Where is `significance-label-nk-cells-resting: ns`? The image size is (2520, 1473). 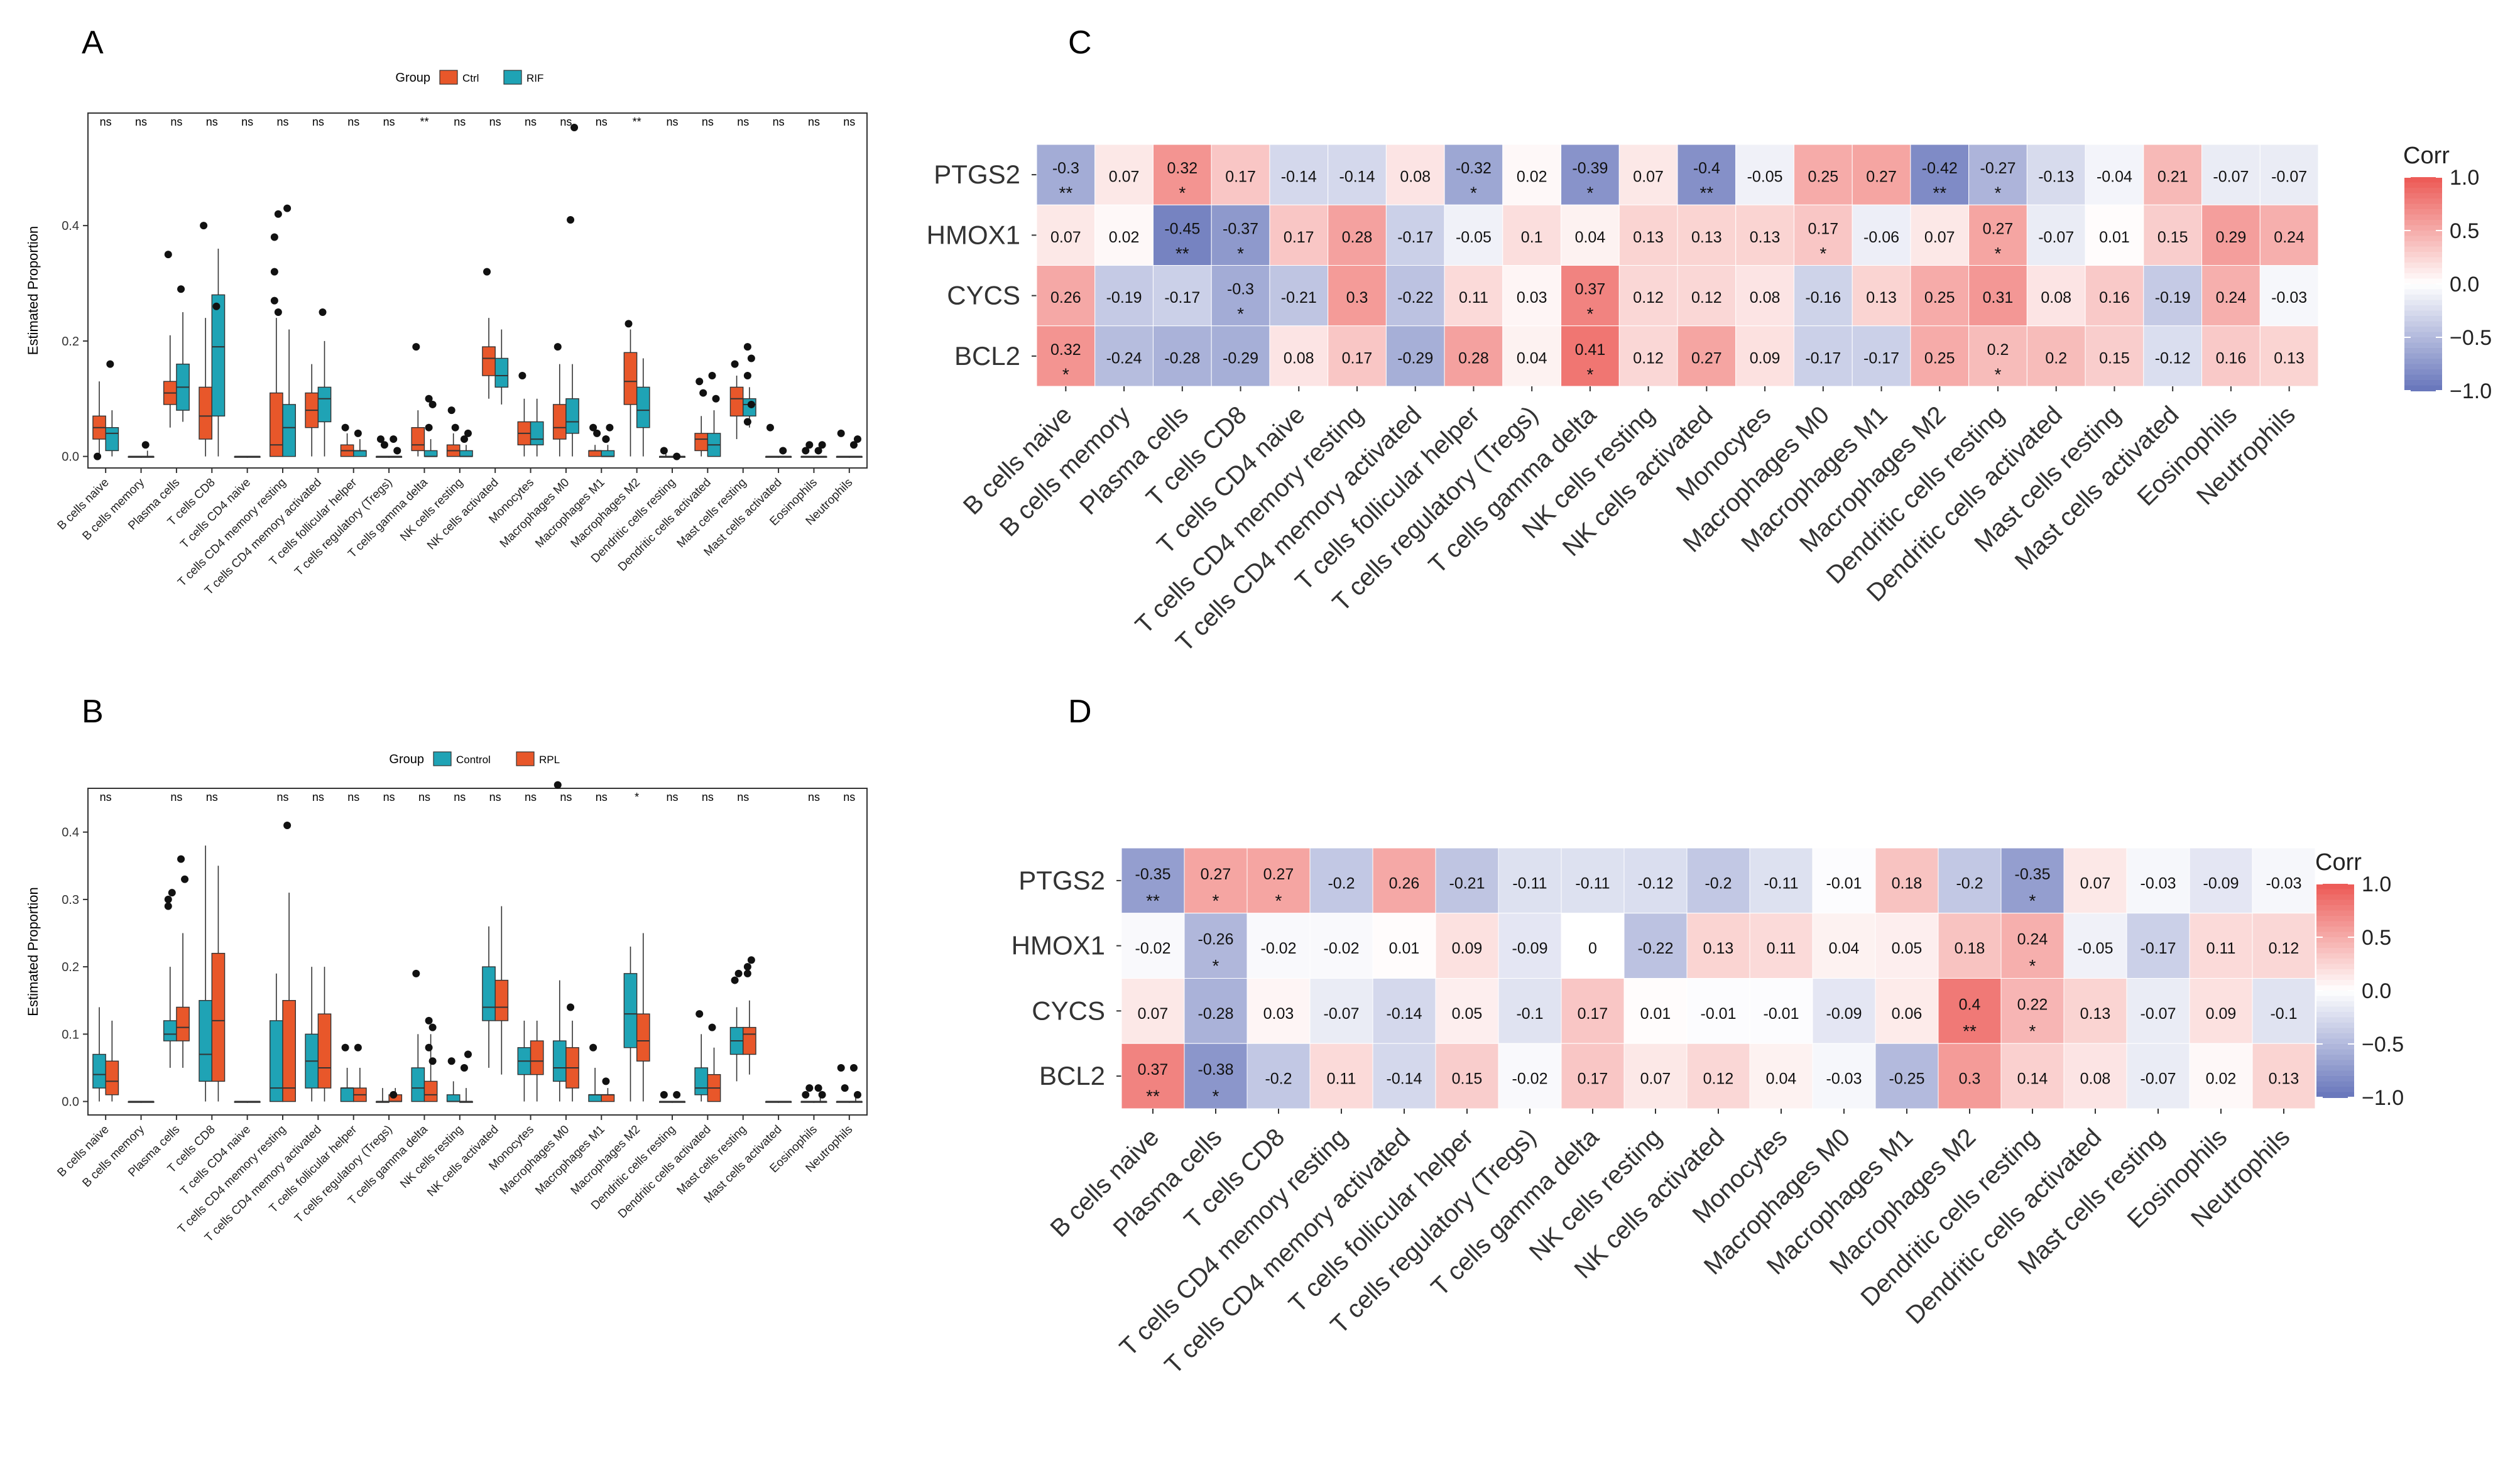 significance-label-nk-cells-resting: ns is located at coordinates (460, 797).